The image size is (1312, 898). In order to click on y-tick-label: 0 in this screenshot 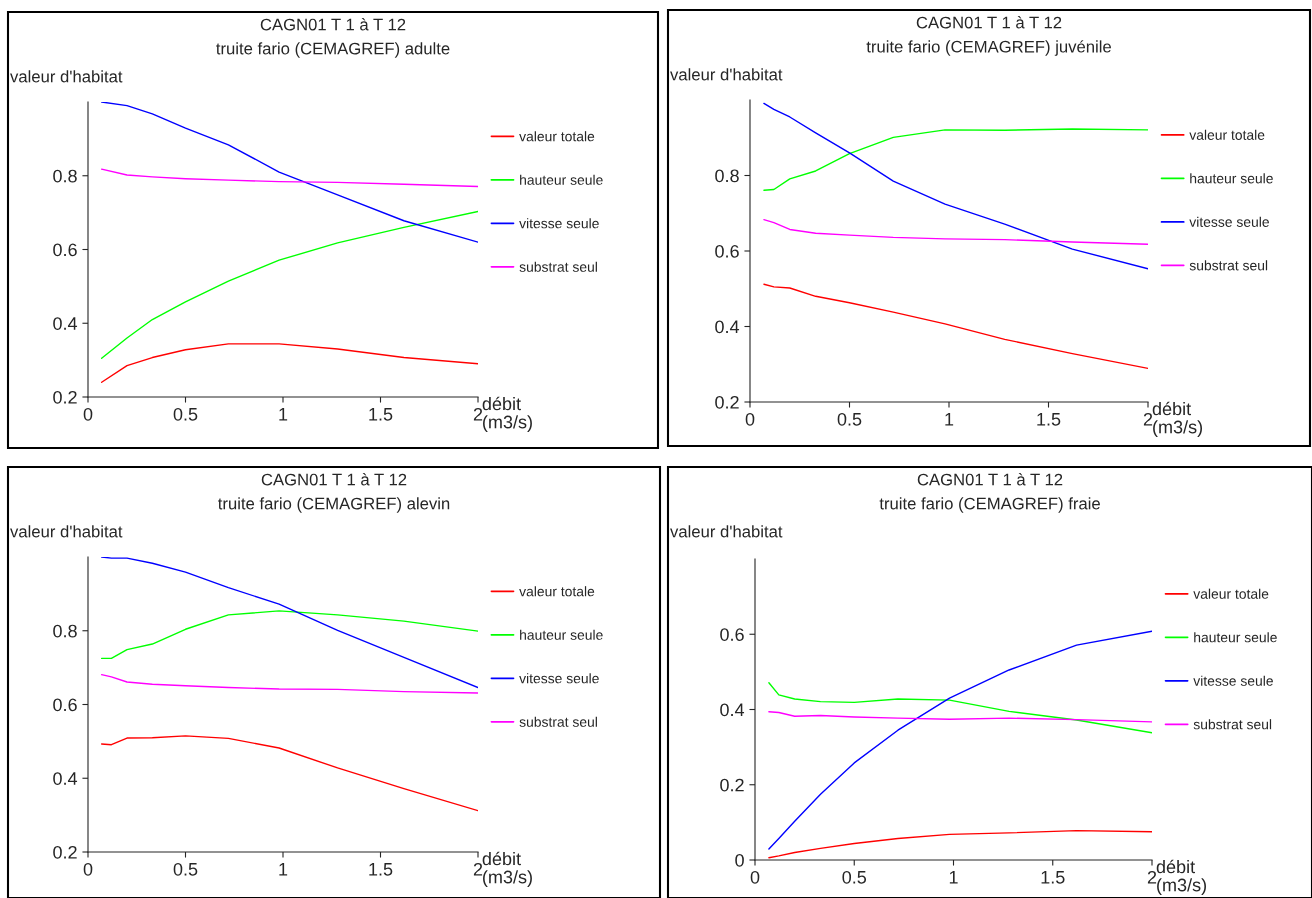, I will do `click(739, 860)`.